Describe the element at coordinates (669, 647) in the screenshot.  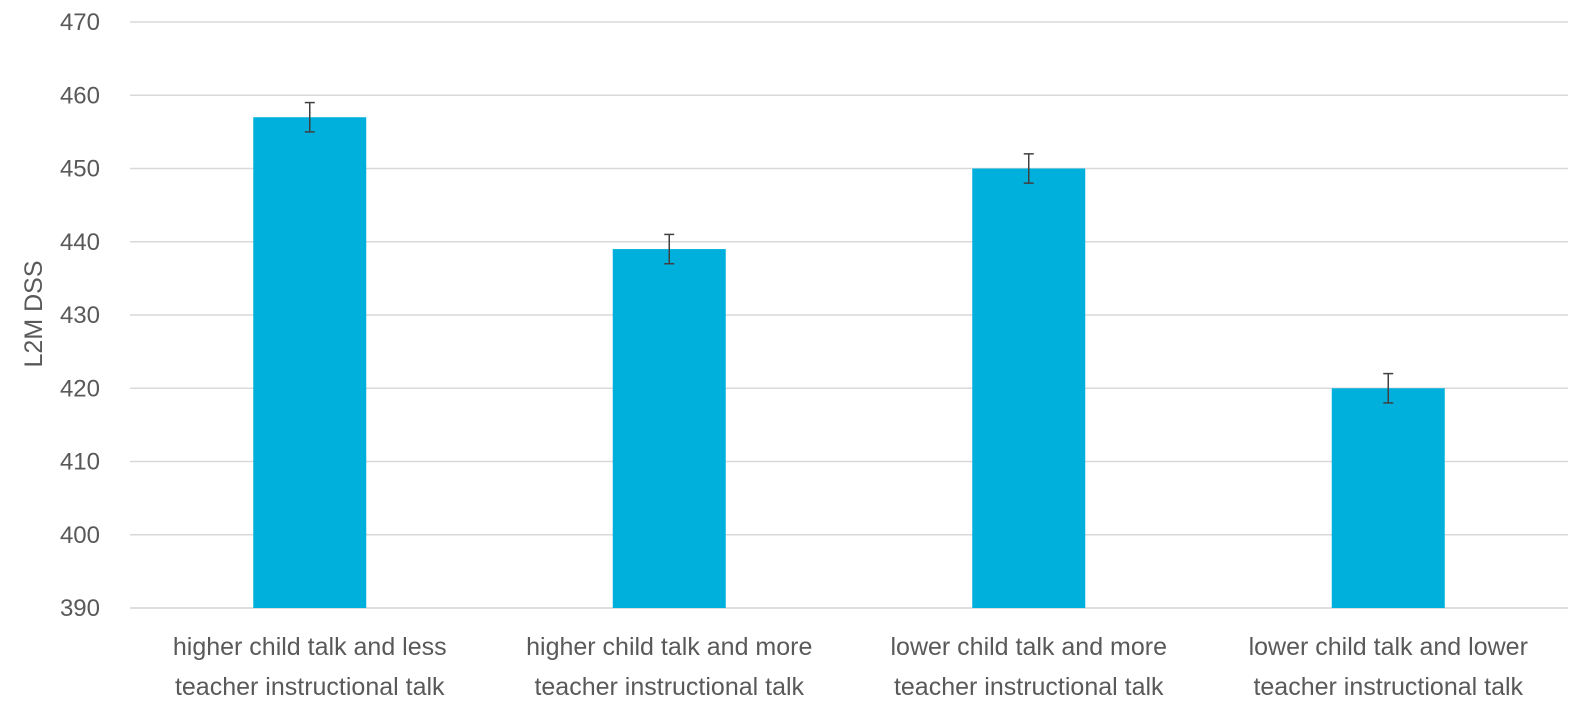
I see `x-category-label: higher child talk and more` at that location.